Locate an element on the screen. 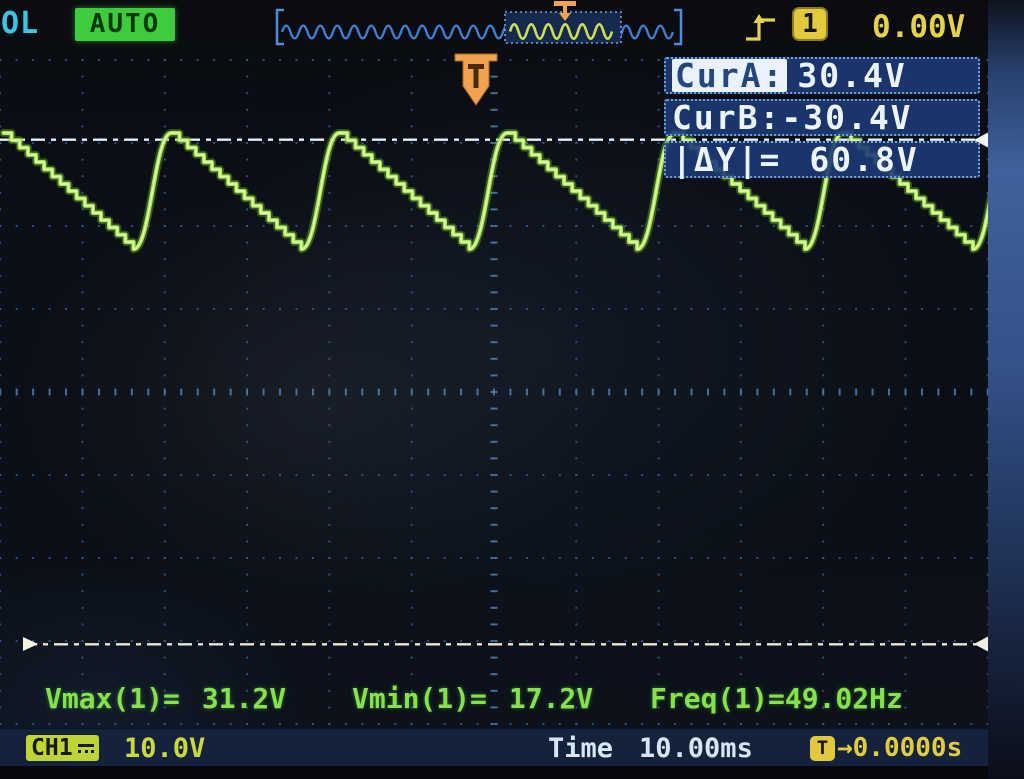  vmin-label: Vmin(1)= is located at coordinates (419, 698).